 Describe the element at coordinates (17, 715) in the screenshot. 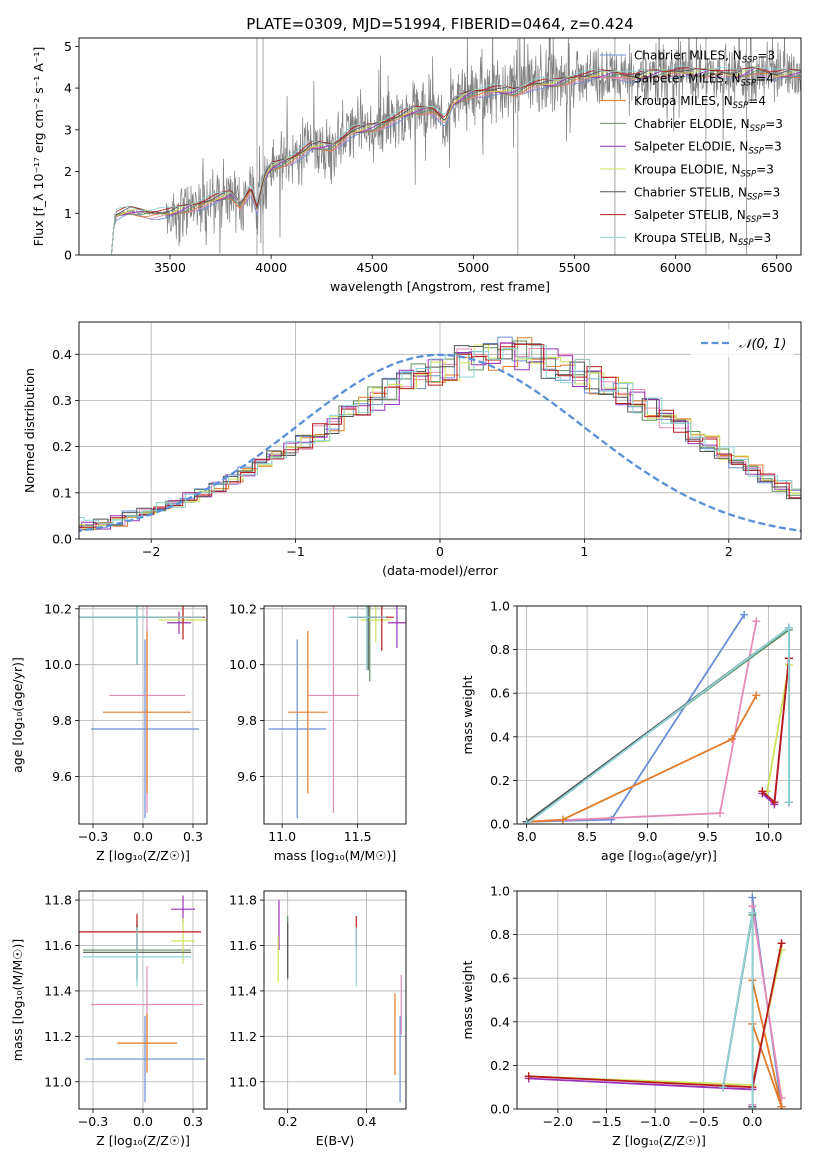

I see `y-axis-label: age [log₁₀(age/yr)]` at that location.